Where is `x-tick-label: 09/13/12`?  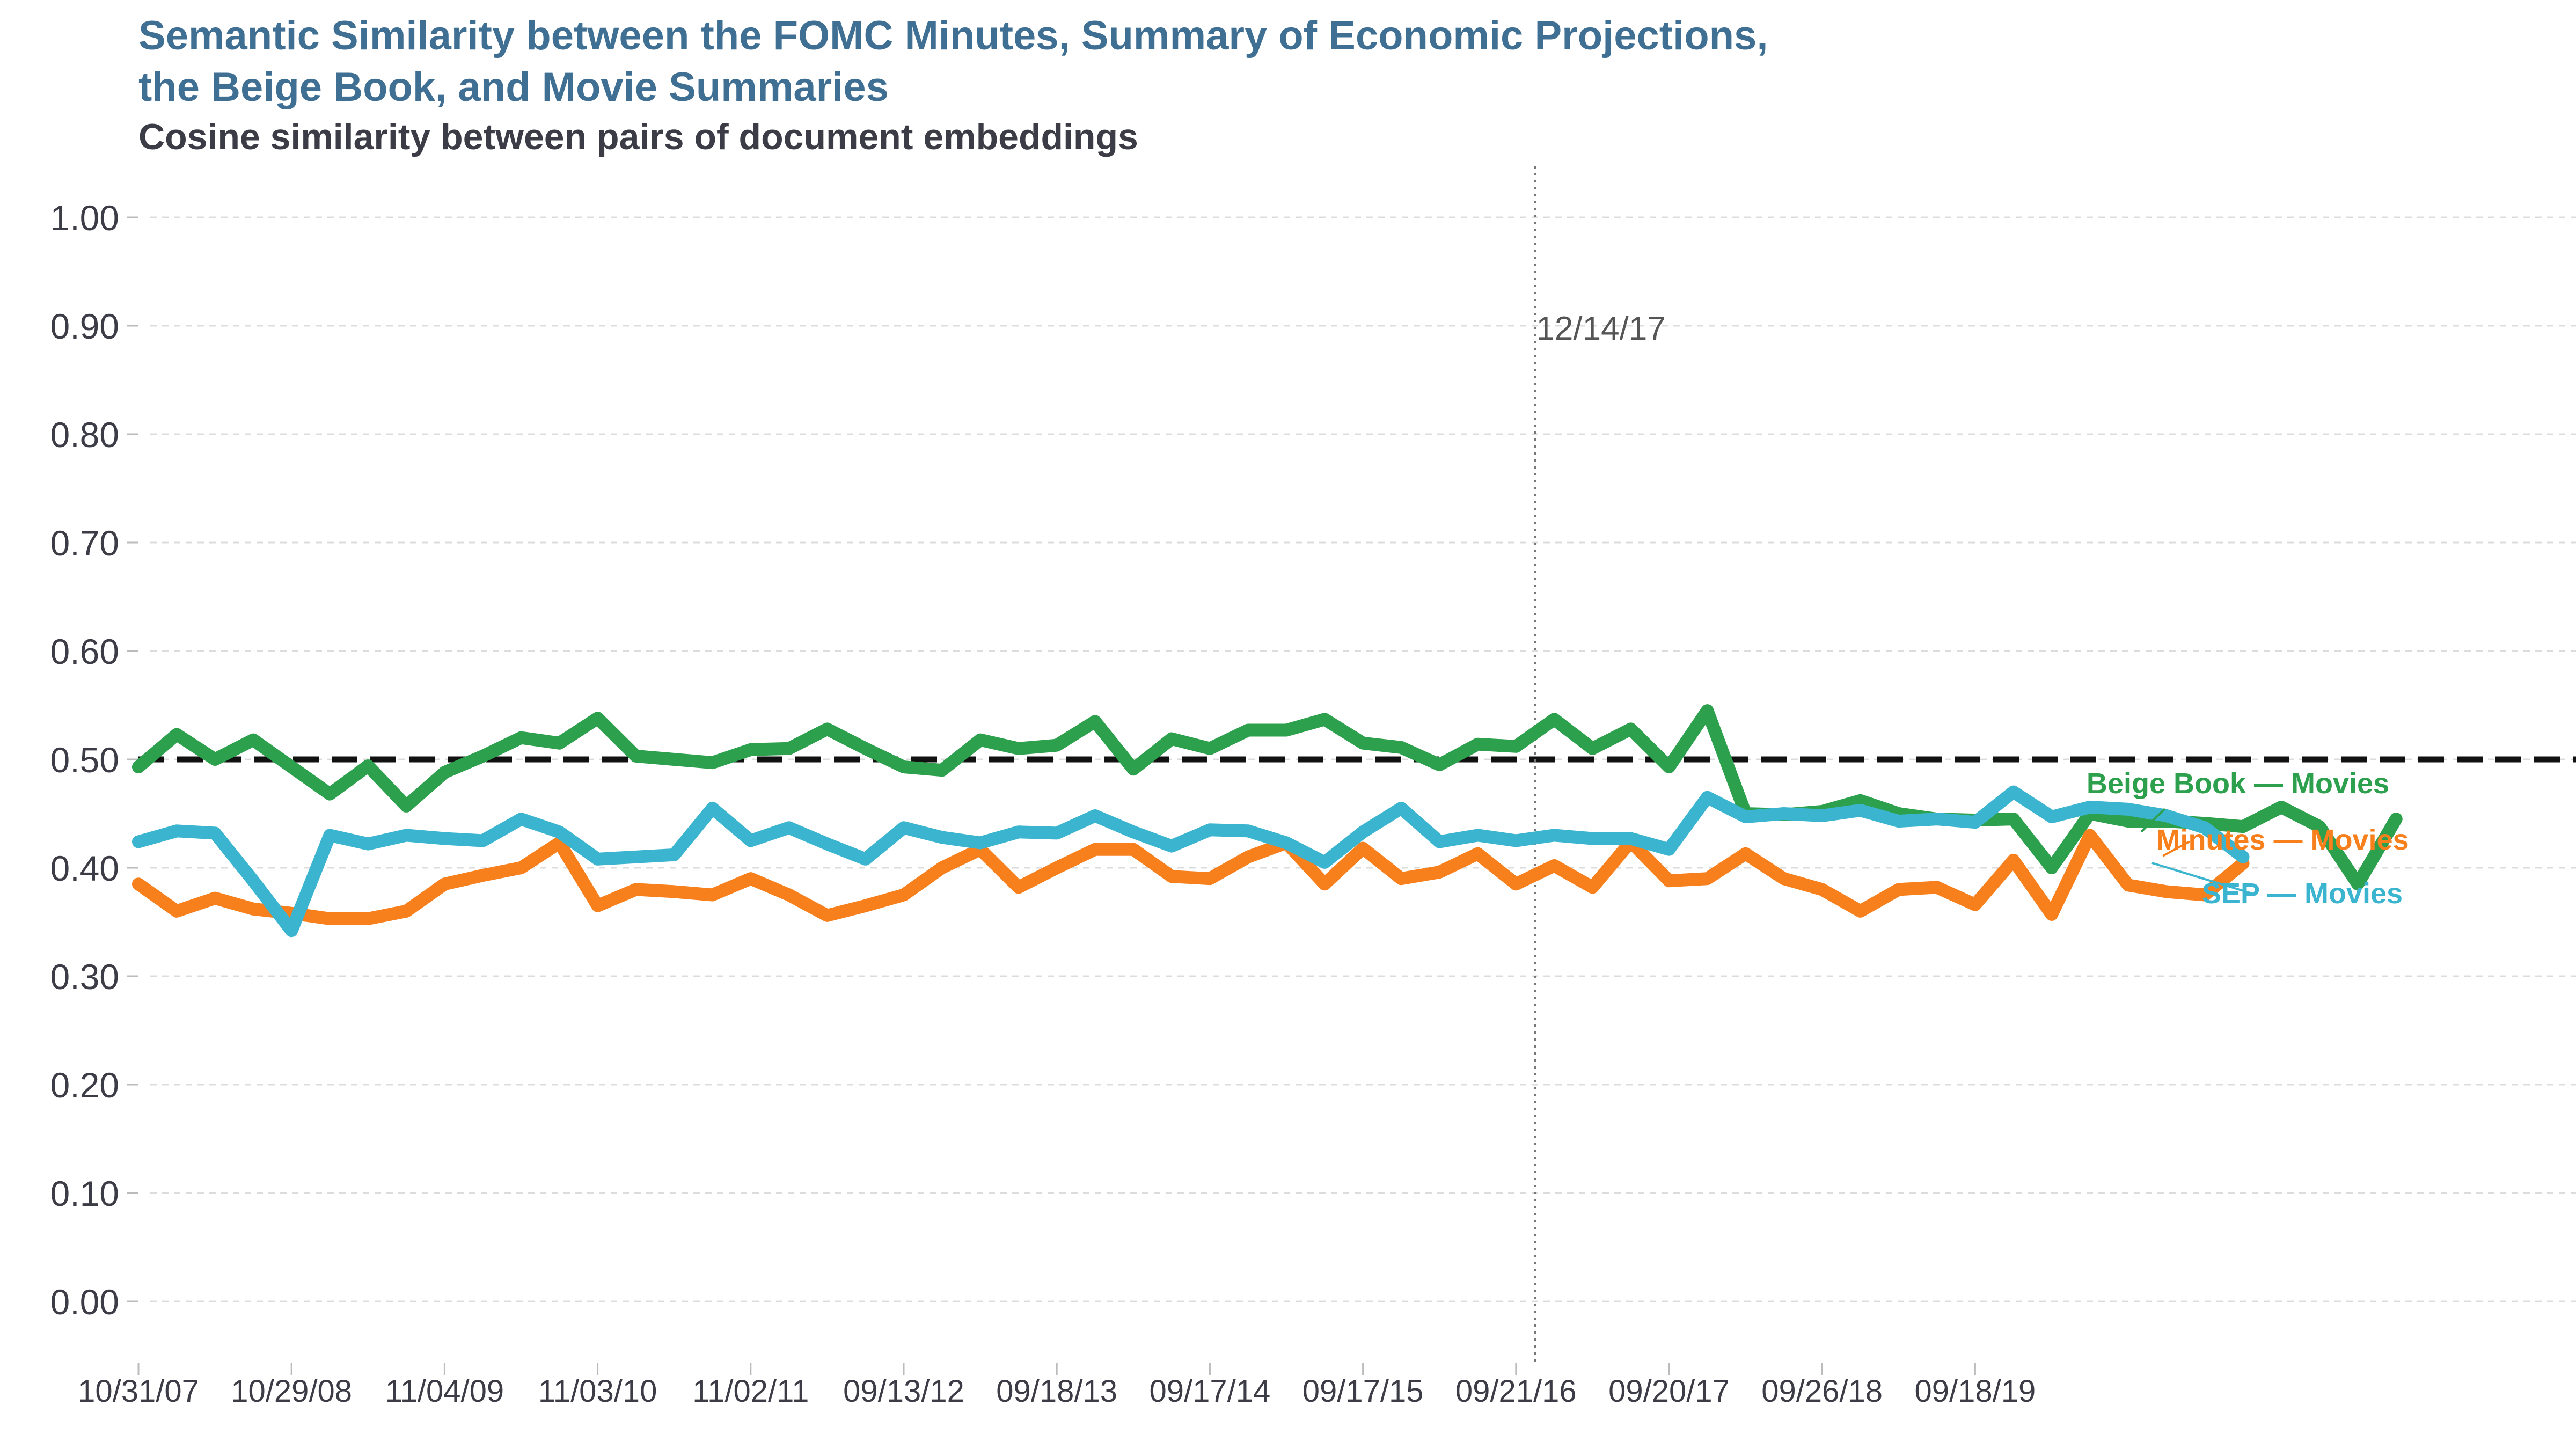 x-tick-label: 09/13/12 is located at coordinates (903, 1391).